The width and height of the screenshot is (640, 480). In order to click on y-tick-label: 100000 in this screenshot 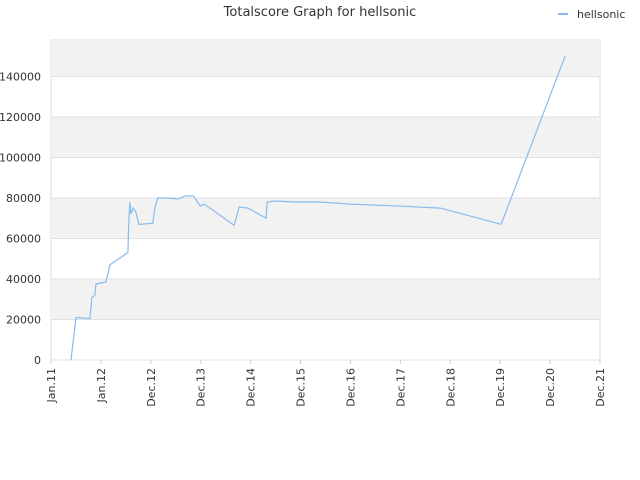, I will do `click(20, 157)`.